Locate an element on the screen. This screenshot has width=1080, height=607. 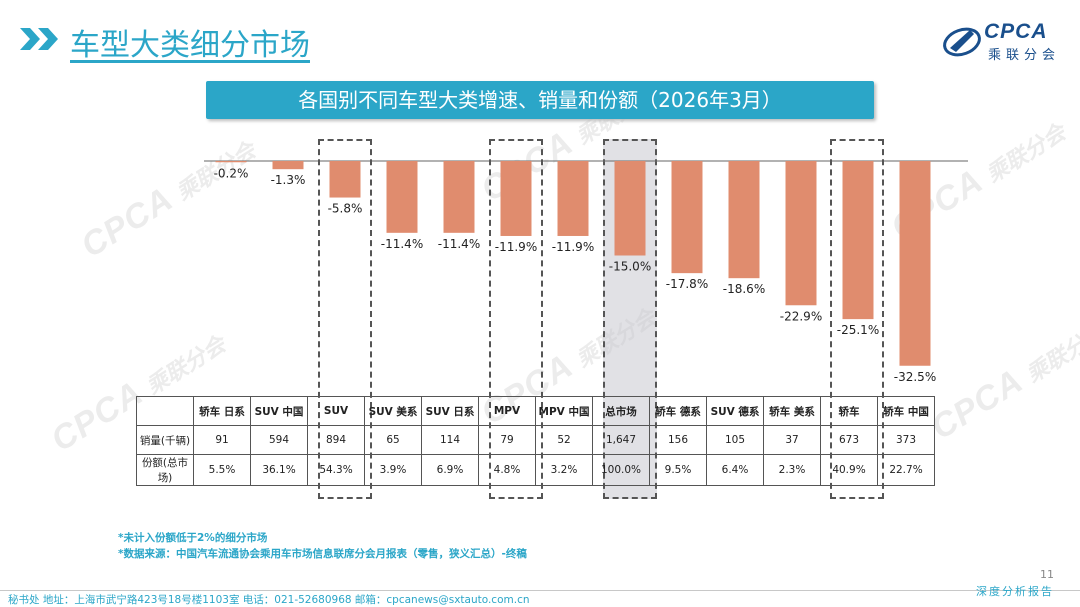
highlight-box-sedan is located at coordinates (857, 319).